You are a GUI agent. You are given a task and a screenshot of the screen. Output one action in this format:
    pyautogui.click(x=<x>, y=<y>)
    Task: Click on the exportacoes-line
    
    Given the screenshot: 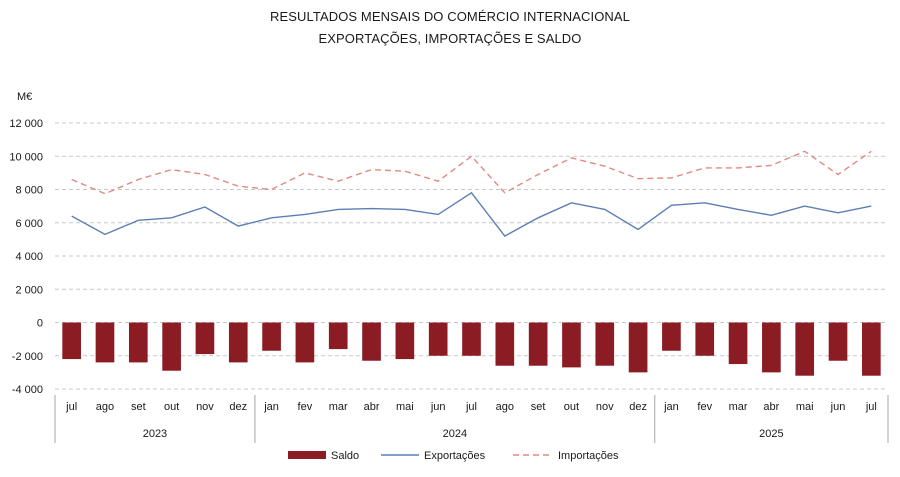 What is the action you would take?
    pyautogui.click(x=471, y=214)
    